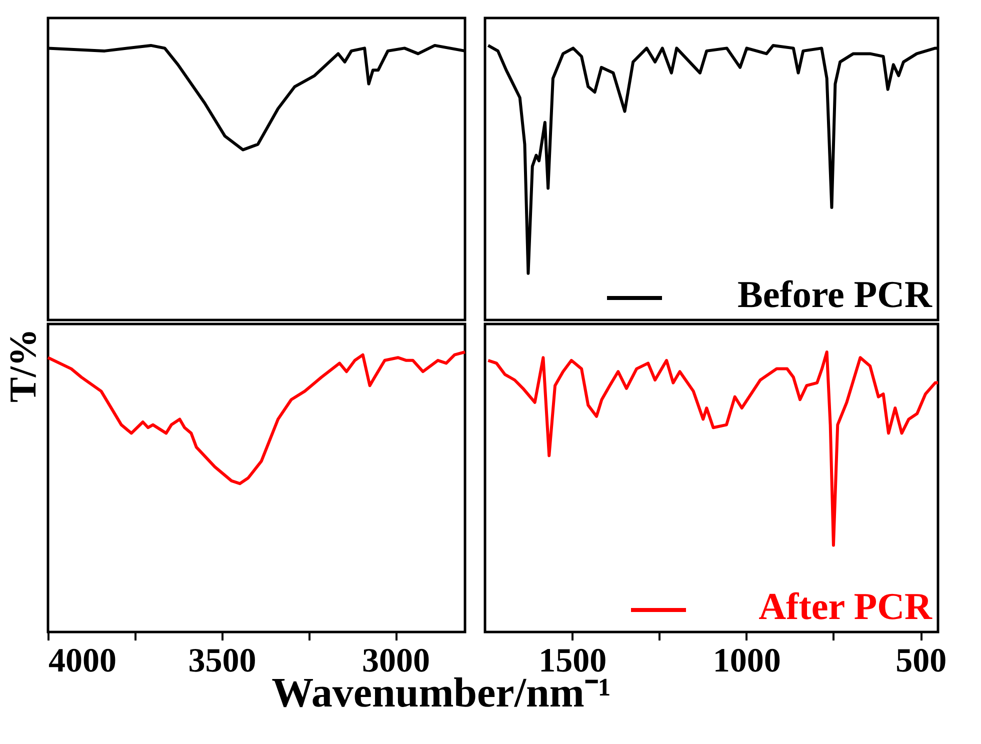 This screenshot has height=744, width=981. What do you see at coordinates (23, 365) in the screenshot?
I see `y-axis-title: T/%` at bounding box center [23, 365].